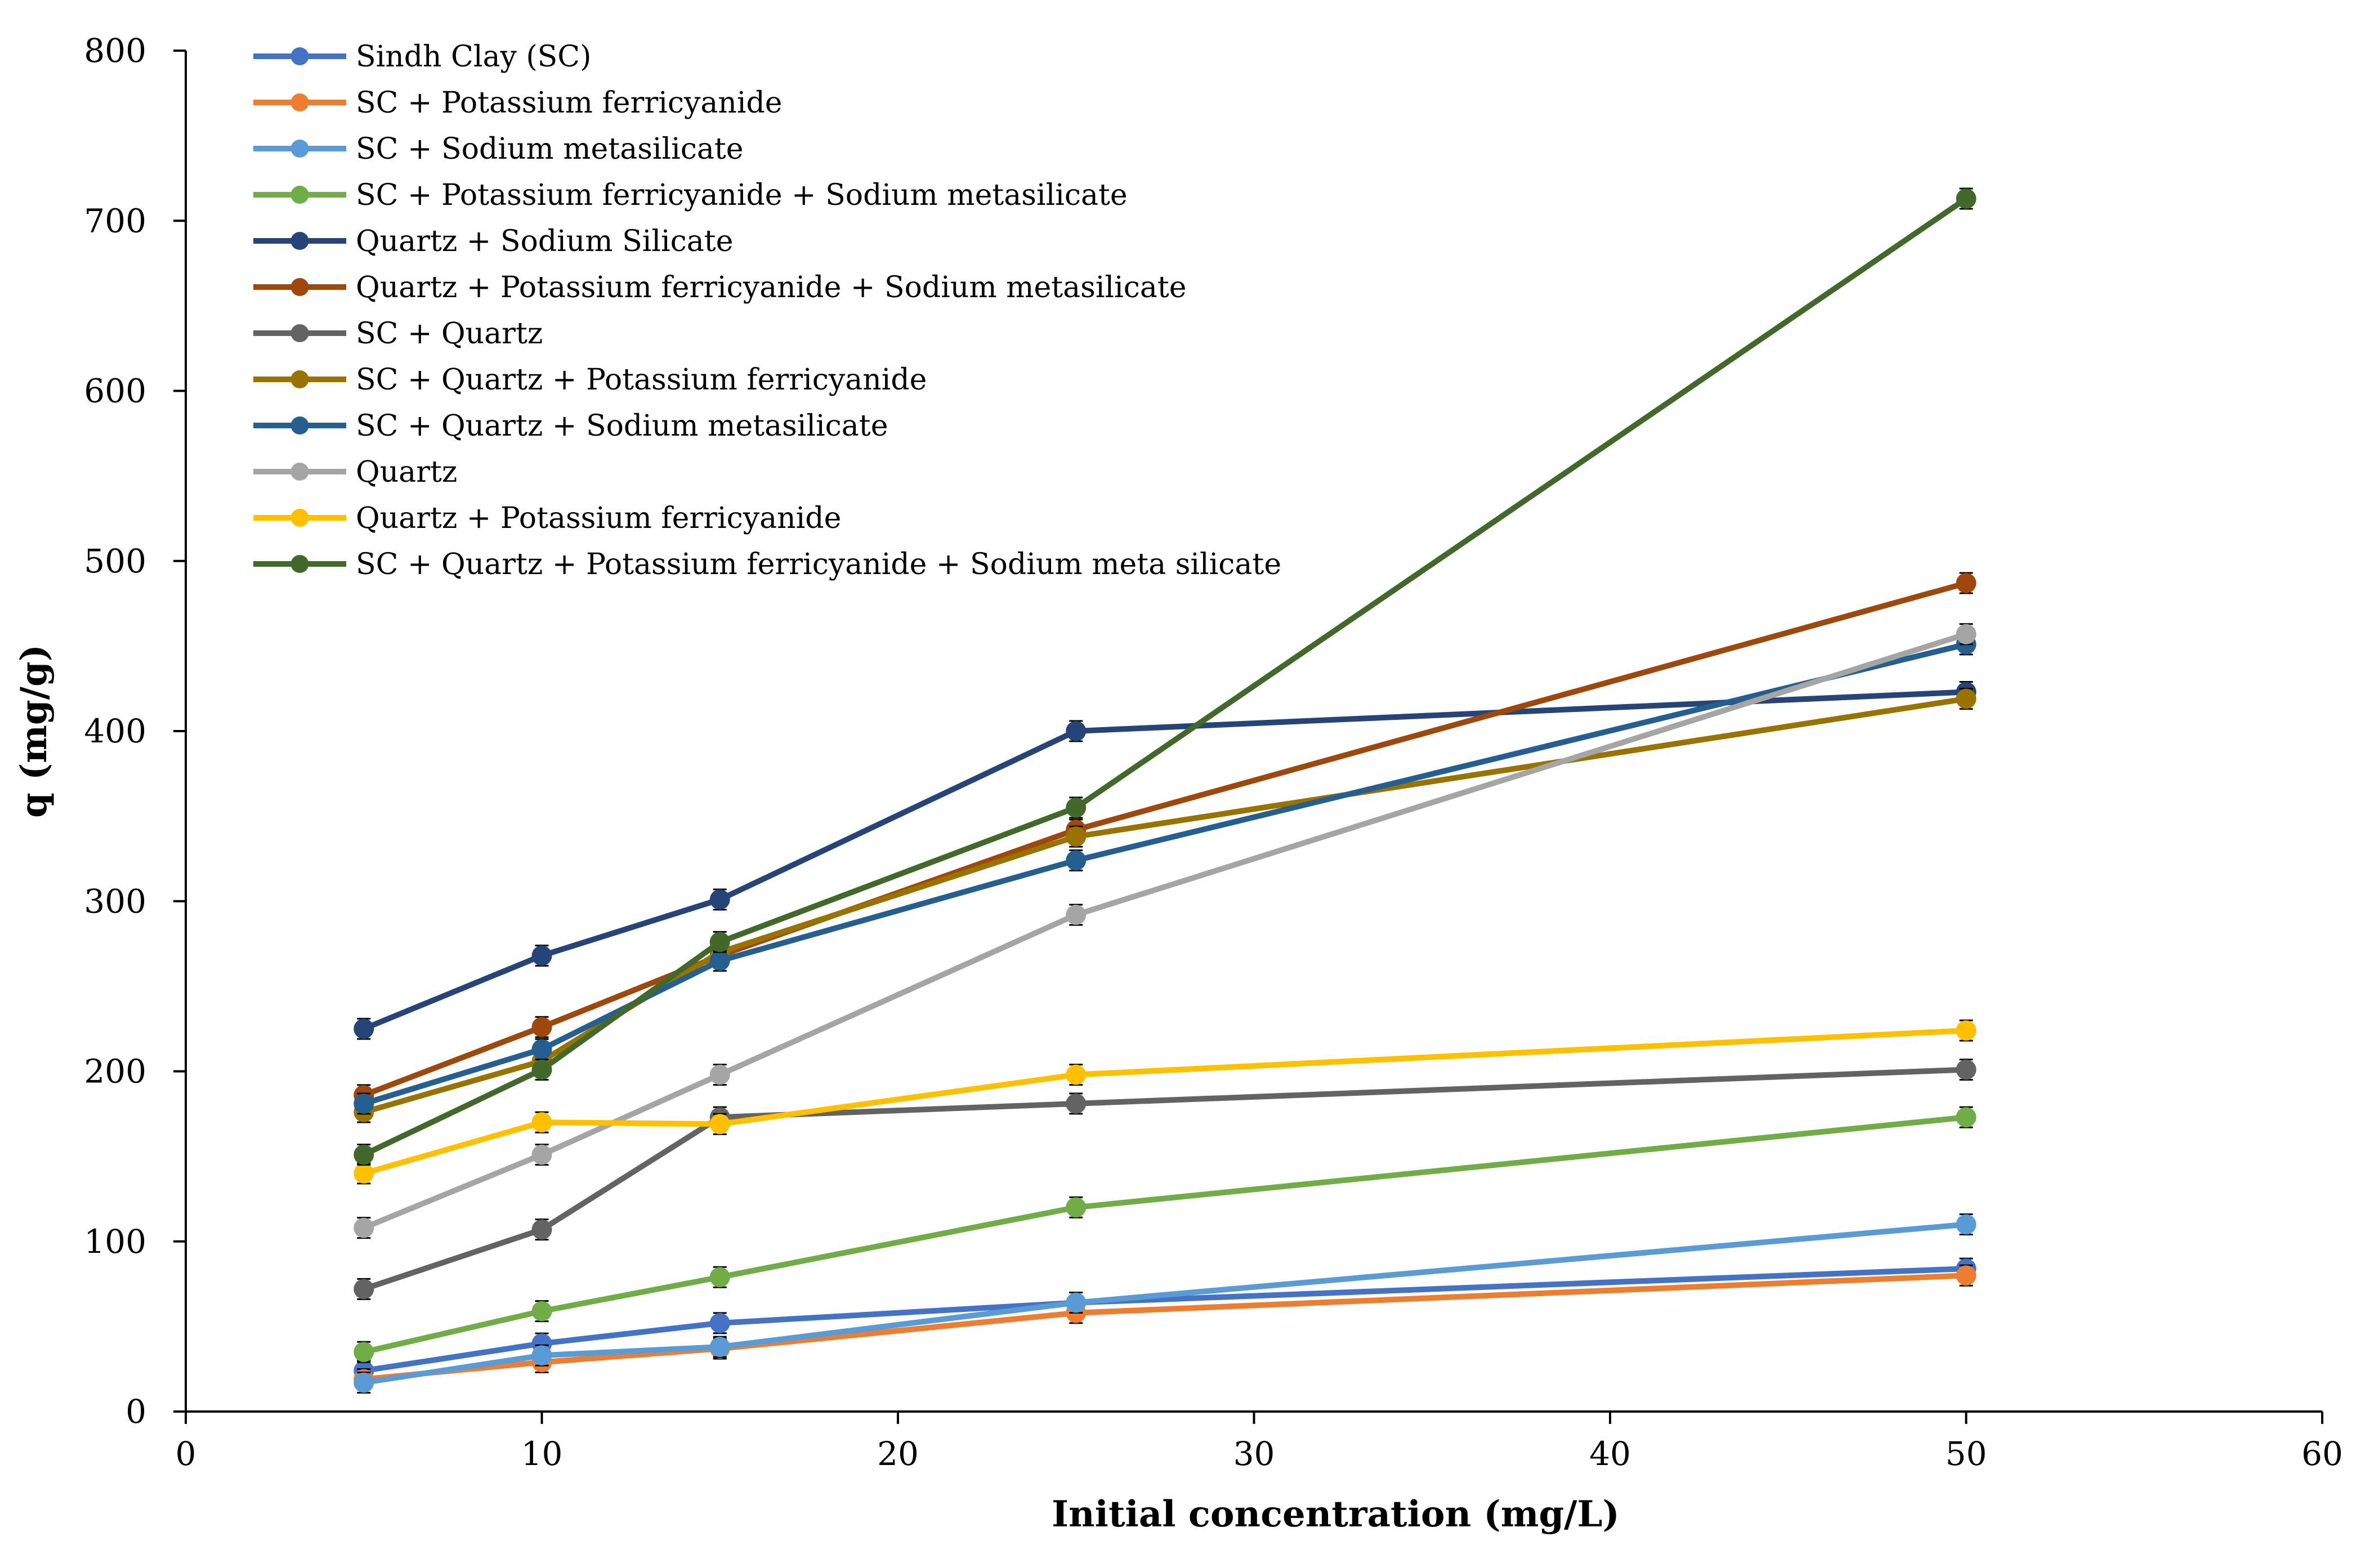  I want to click on legend-label: SC + Quartz + Sodium metasilicate, so click(622, 426).